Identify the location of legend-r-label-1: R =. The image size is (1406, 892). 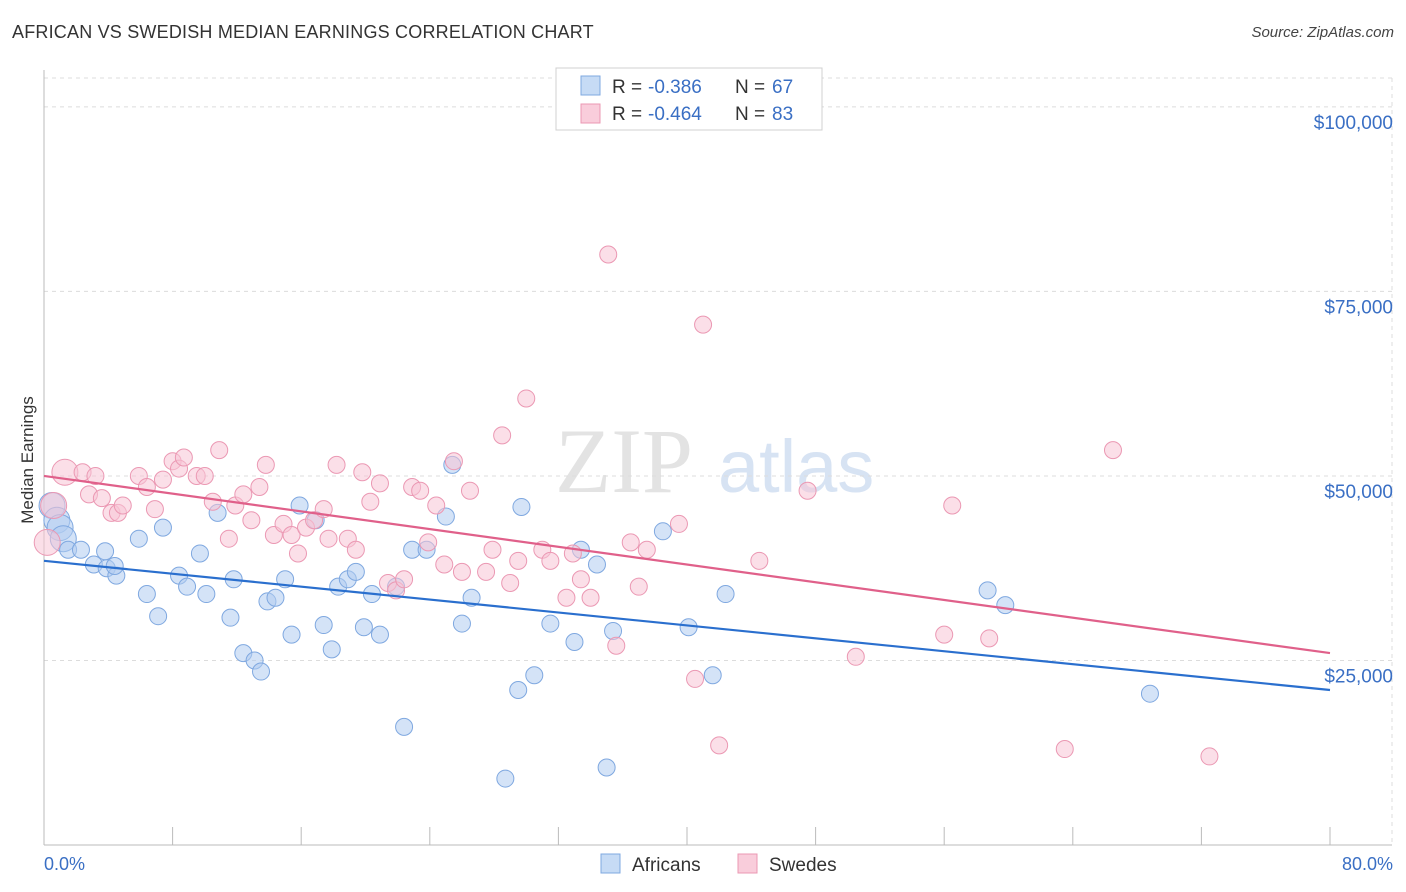
(627, 87).